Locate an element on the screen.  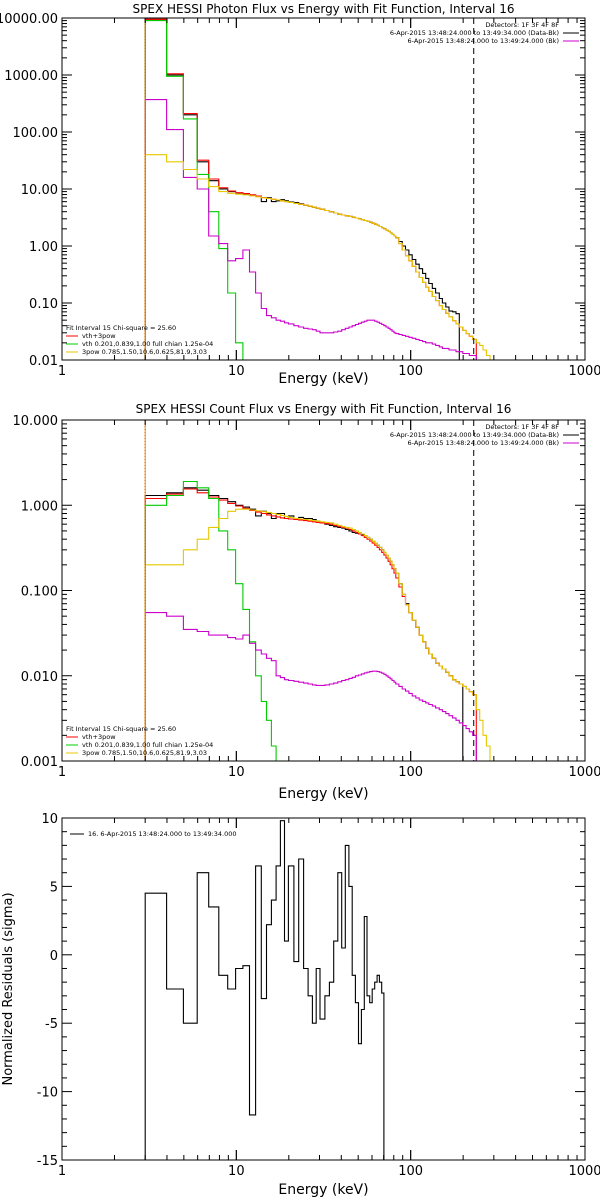
y-tick-label: 10.00 is located at coordinates (39, 190).